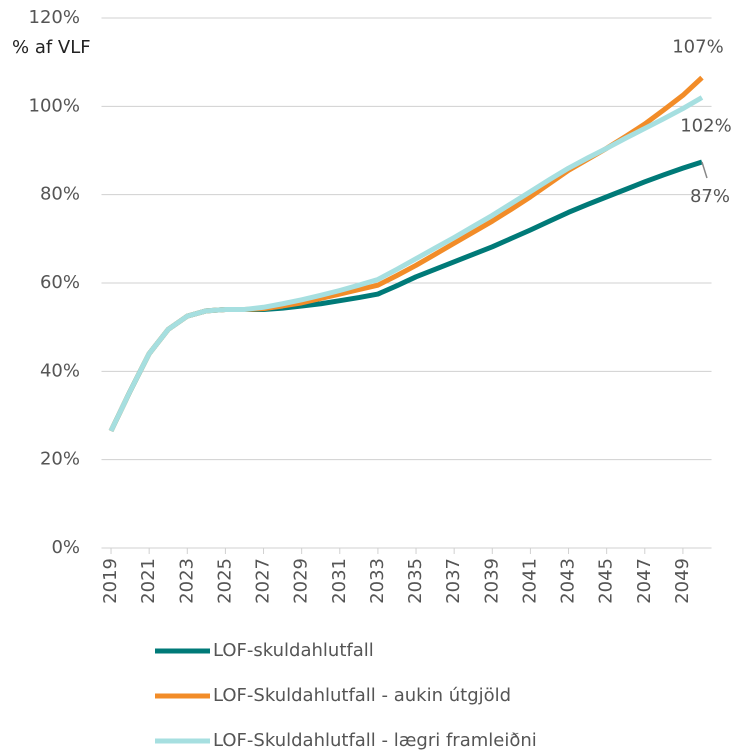 The width and height of the screenshot is (744, 754). I want to click on x-tick-label: 2029, so click(301, 581).